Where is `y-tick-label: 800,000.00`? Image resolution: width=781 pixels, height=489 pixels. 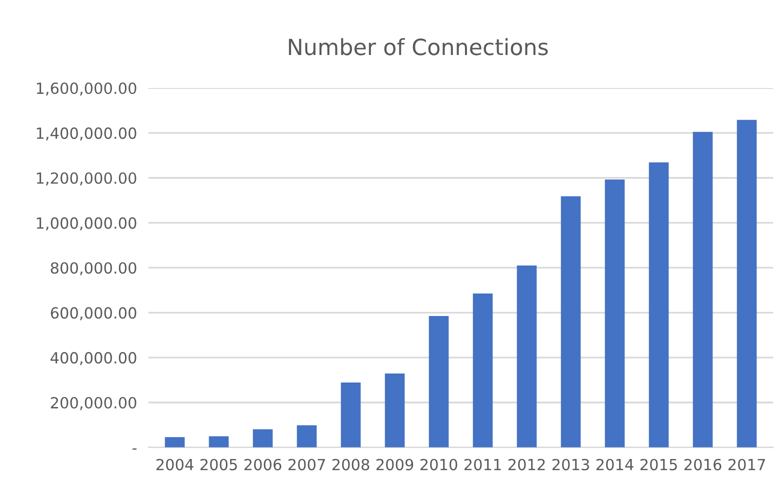
y-tick-label: 800,000.00 is located at coordinates (93, 269).